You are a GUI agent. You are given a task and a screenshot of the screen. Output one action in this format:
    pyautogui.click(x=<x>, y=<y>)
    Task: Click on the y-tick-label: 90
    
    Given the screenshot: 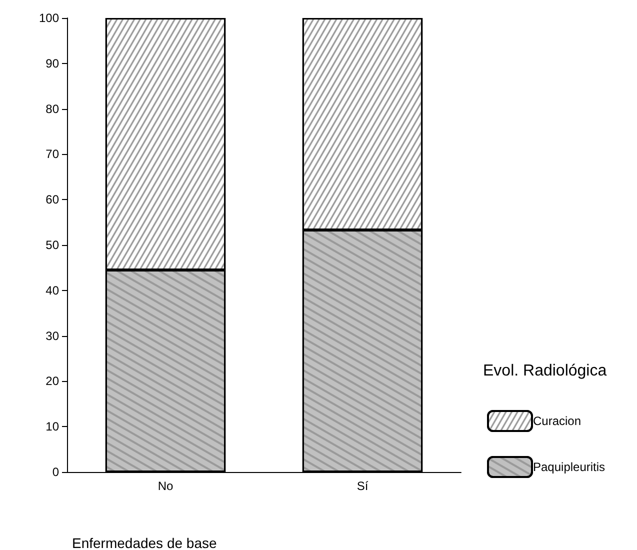 What is the action you would take?
    pyautogui.click(x=53, y=63)
    